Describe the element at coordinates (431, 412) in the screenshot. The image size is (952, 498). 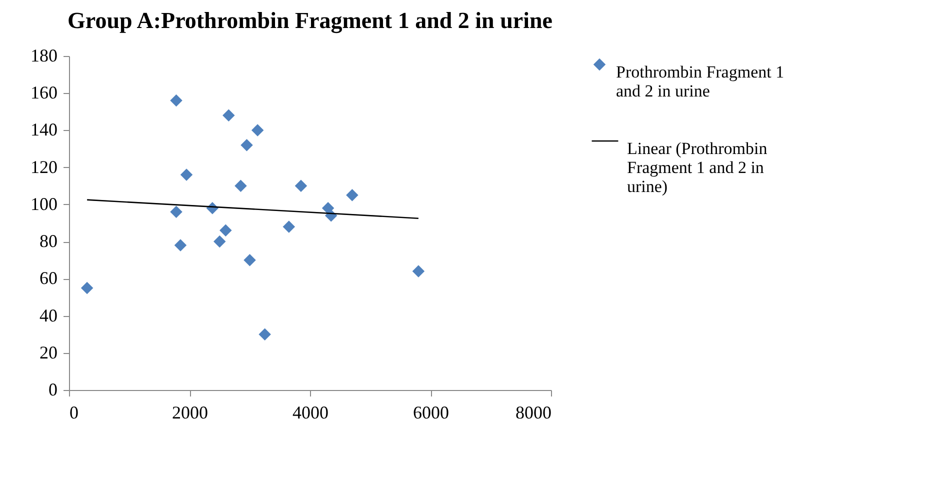
I see `x-tick-label: 6000` at that location.